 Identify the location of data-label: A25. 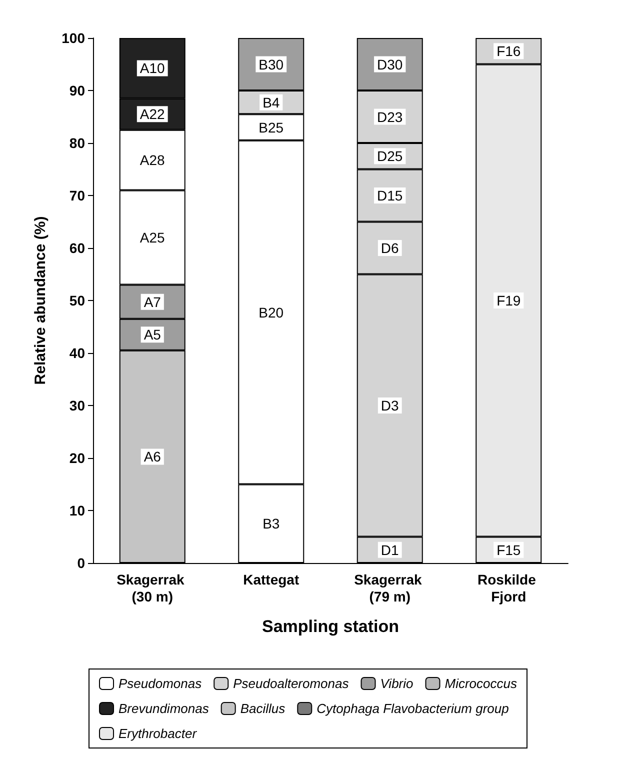
(153, 238).